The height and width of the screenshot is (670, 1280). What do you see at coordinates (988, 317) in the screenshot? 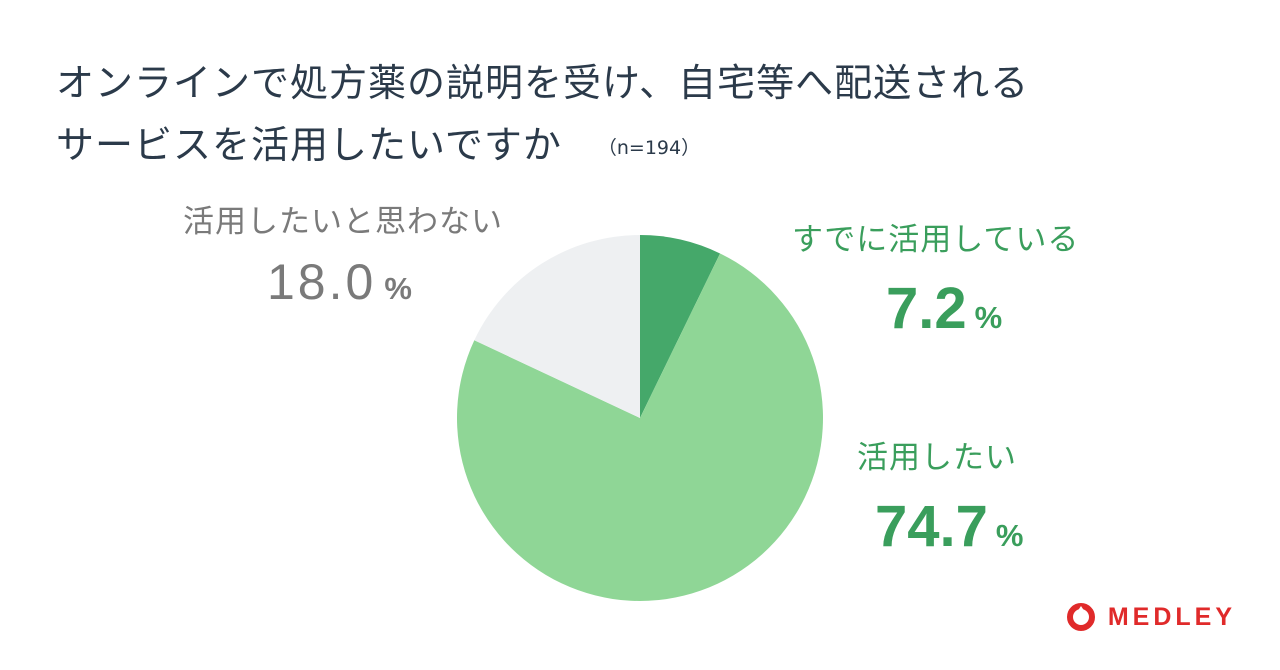
I see `label-already-use-unit: %` at bounding box center [988, 317].